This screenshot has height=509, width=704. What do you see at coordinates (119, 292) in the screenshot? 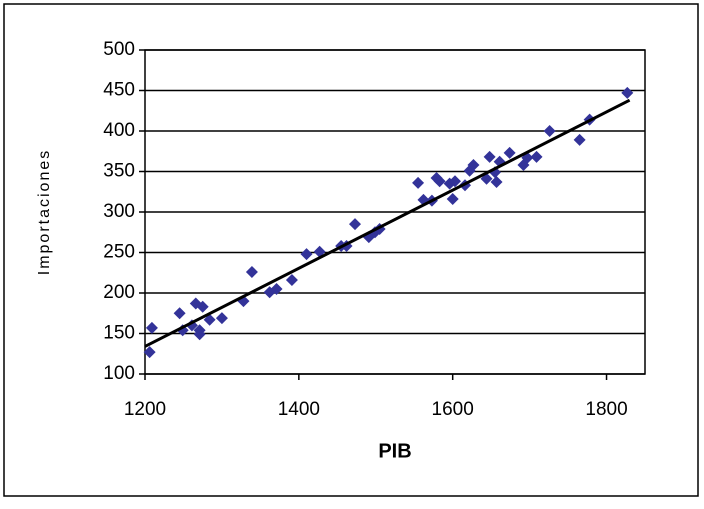
I see `y-tick-label: 200` at bounding box center [119, 292].